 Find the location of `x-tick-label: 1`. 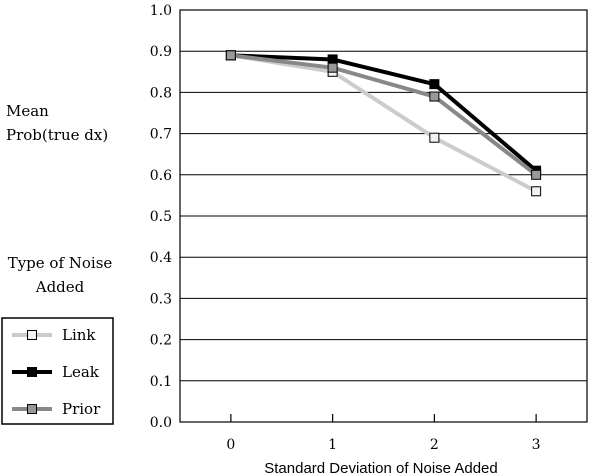

x-tick-label: 1 is located at coordinates (332, 445).